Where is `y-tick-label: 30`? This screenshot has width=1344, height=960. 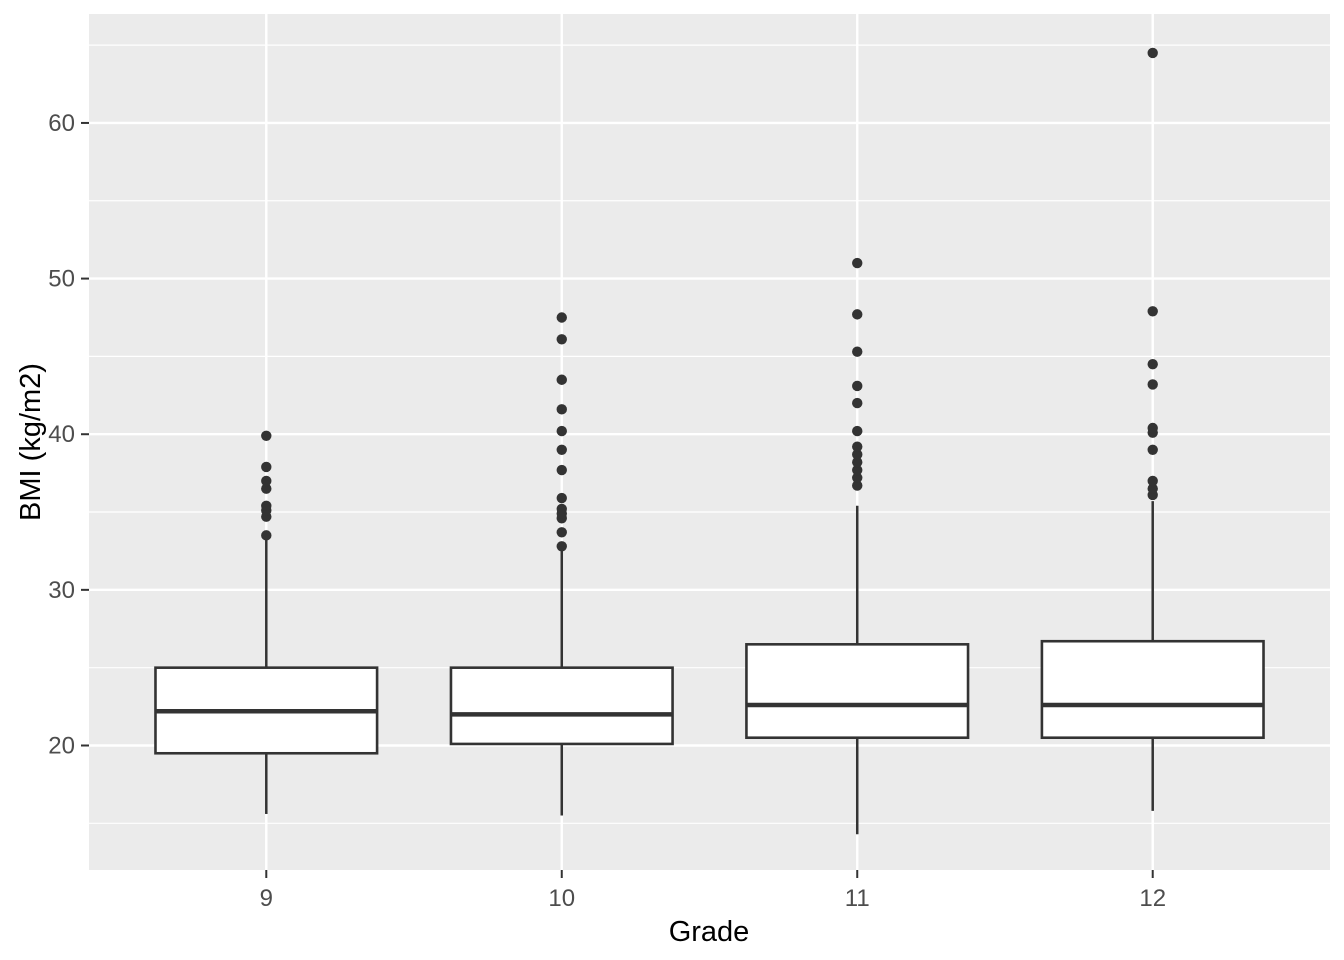
y-tick-label: 30 is located at coordinates (61, 590).